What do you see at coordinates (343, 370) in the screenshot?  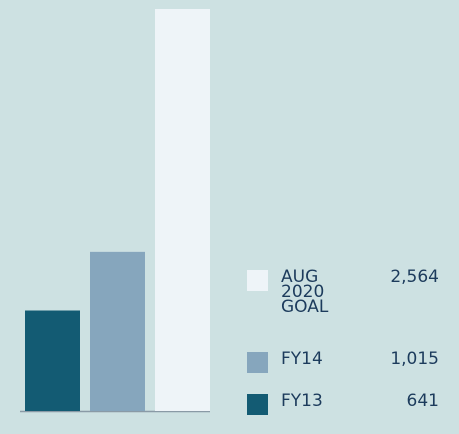 I see `legend-item: FY14 1,015` at bounding box center [343, 370].